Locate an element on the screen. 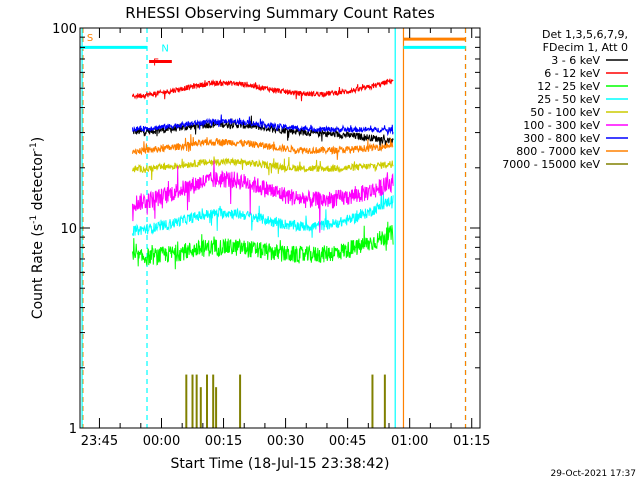 This screenshot has height=480, width=640. x-tick-label: 00:45 is located at coordinates (347, 441).